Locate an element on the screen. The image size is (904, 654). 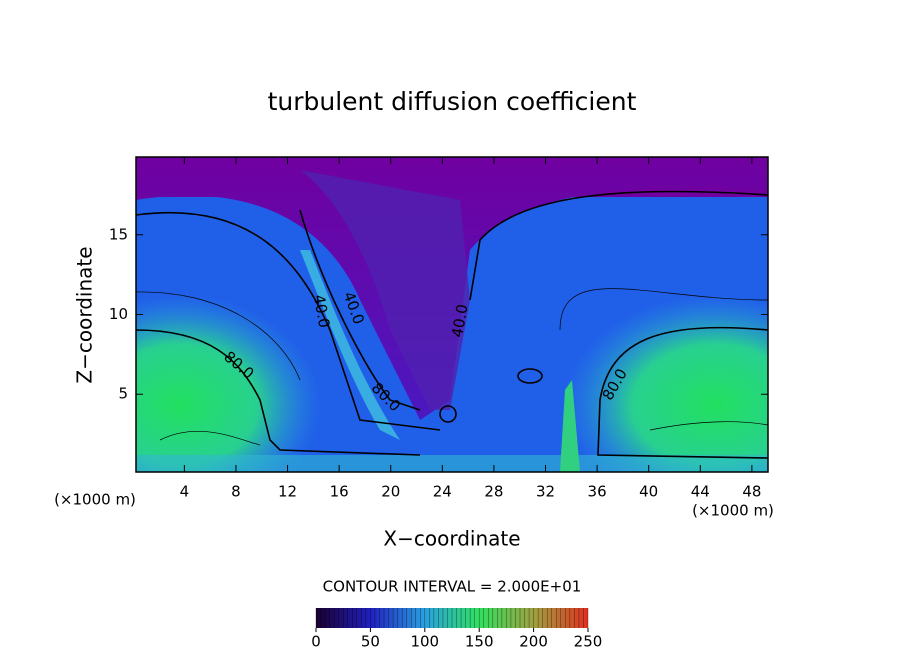
y-tick-label: 5 is located at coordinates (123, 394).